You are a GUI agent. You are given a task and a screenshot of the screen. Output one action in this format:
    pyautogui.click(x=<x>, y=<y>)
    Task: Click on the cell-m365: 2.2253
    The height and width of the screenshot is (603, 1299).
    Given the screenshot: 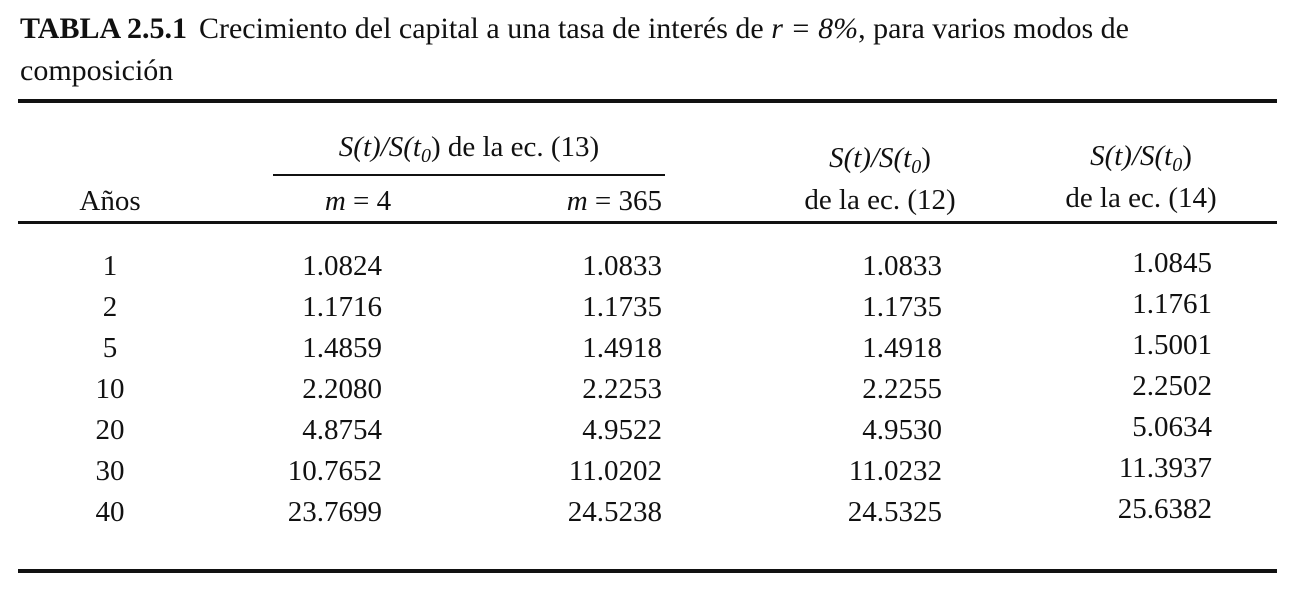 What is the action you would take?
    pyautogui.click(x=622, y=389)
    